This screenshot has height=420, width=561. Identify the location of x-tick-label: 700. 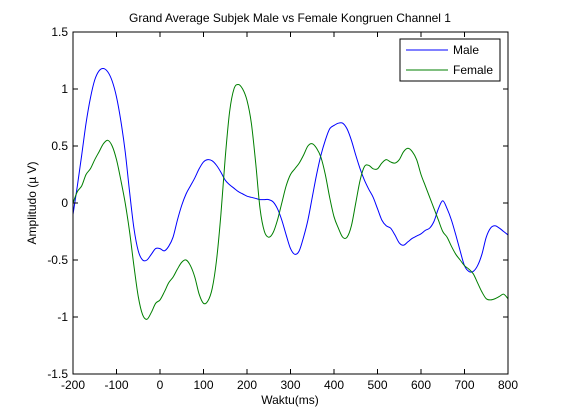
(464, 385).